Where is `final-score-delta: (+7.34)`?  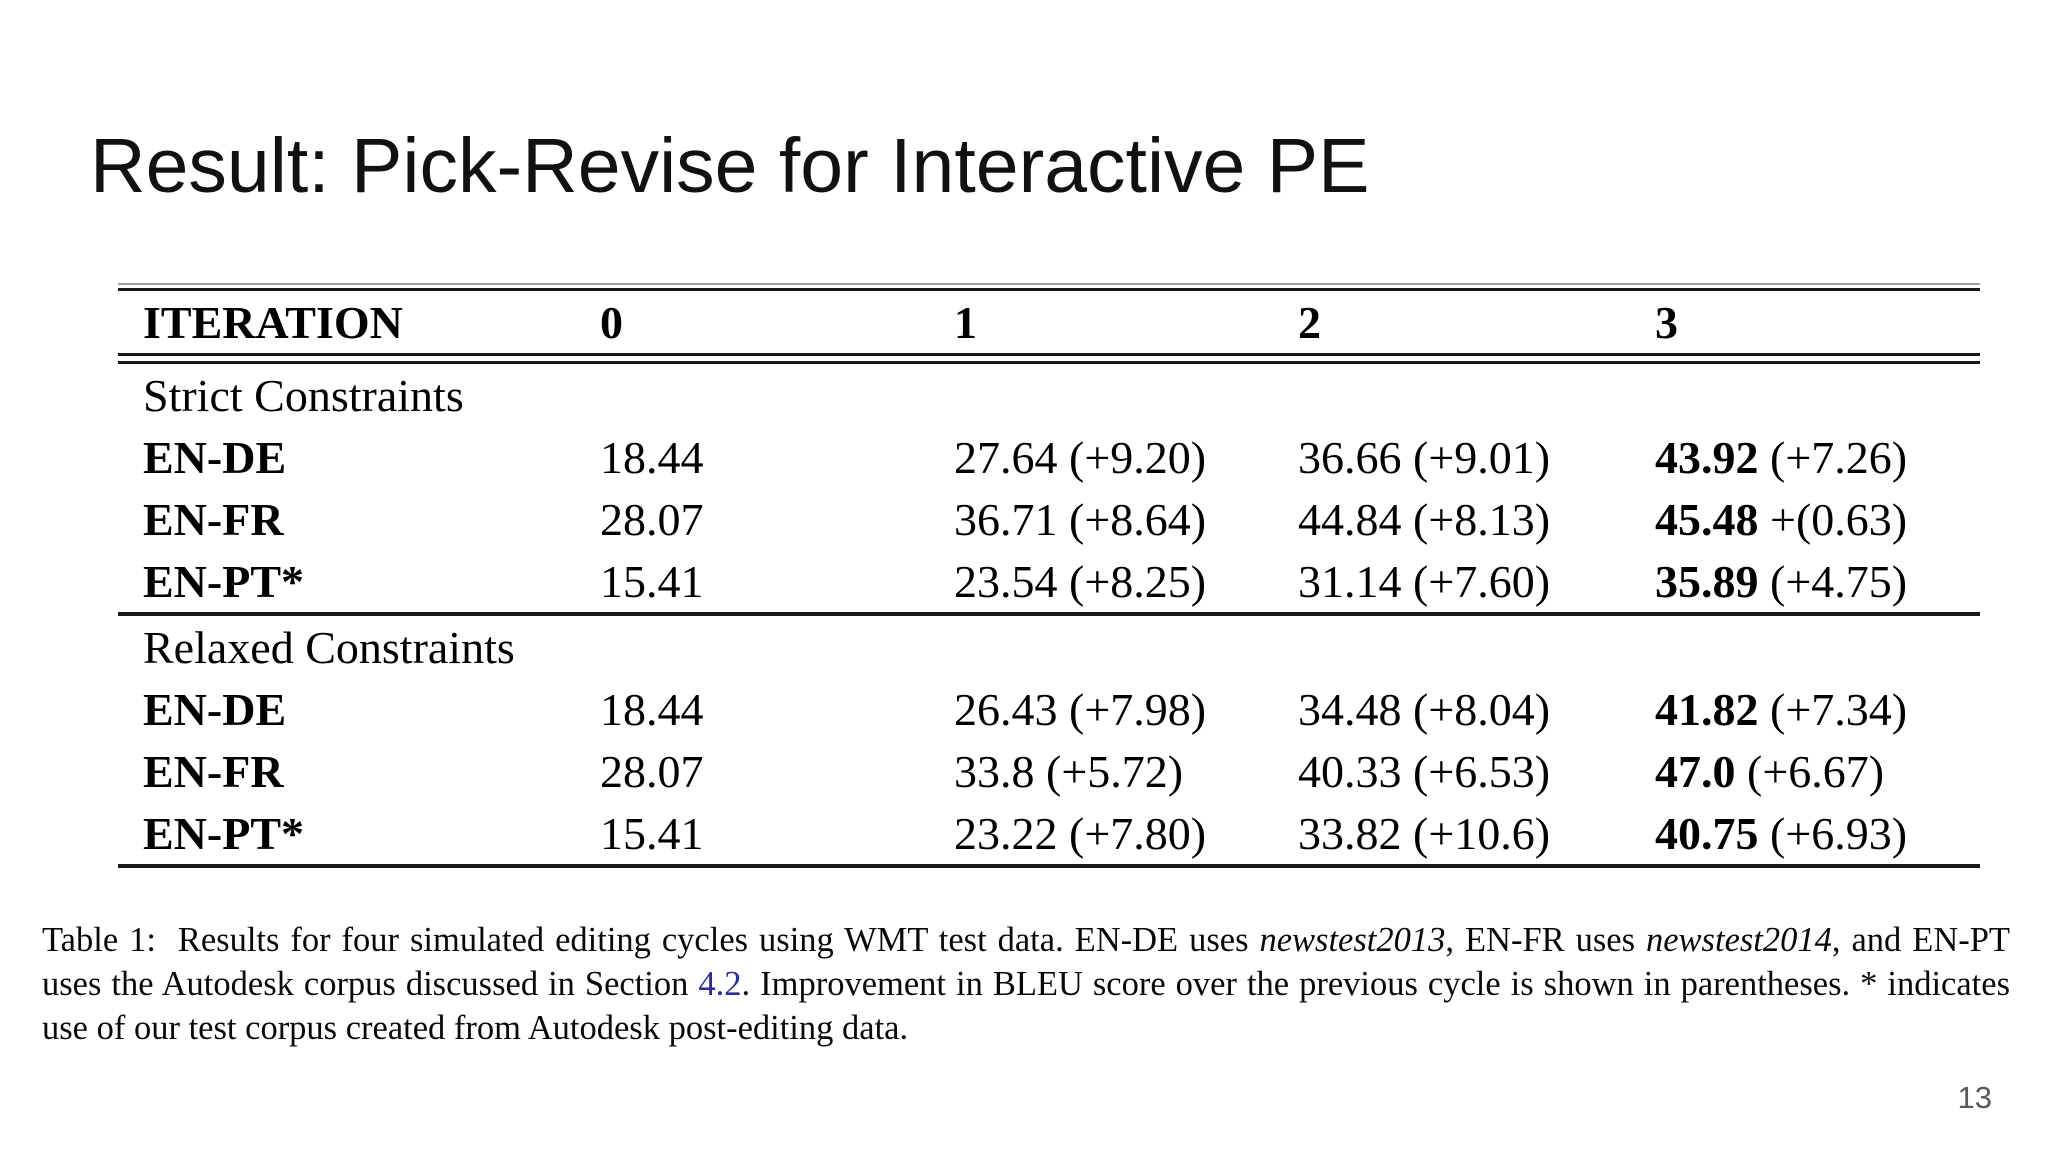
final-score-delta: (+7.34) is located at coordinates (1833, 709).